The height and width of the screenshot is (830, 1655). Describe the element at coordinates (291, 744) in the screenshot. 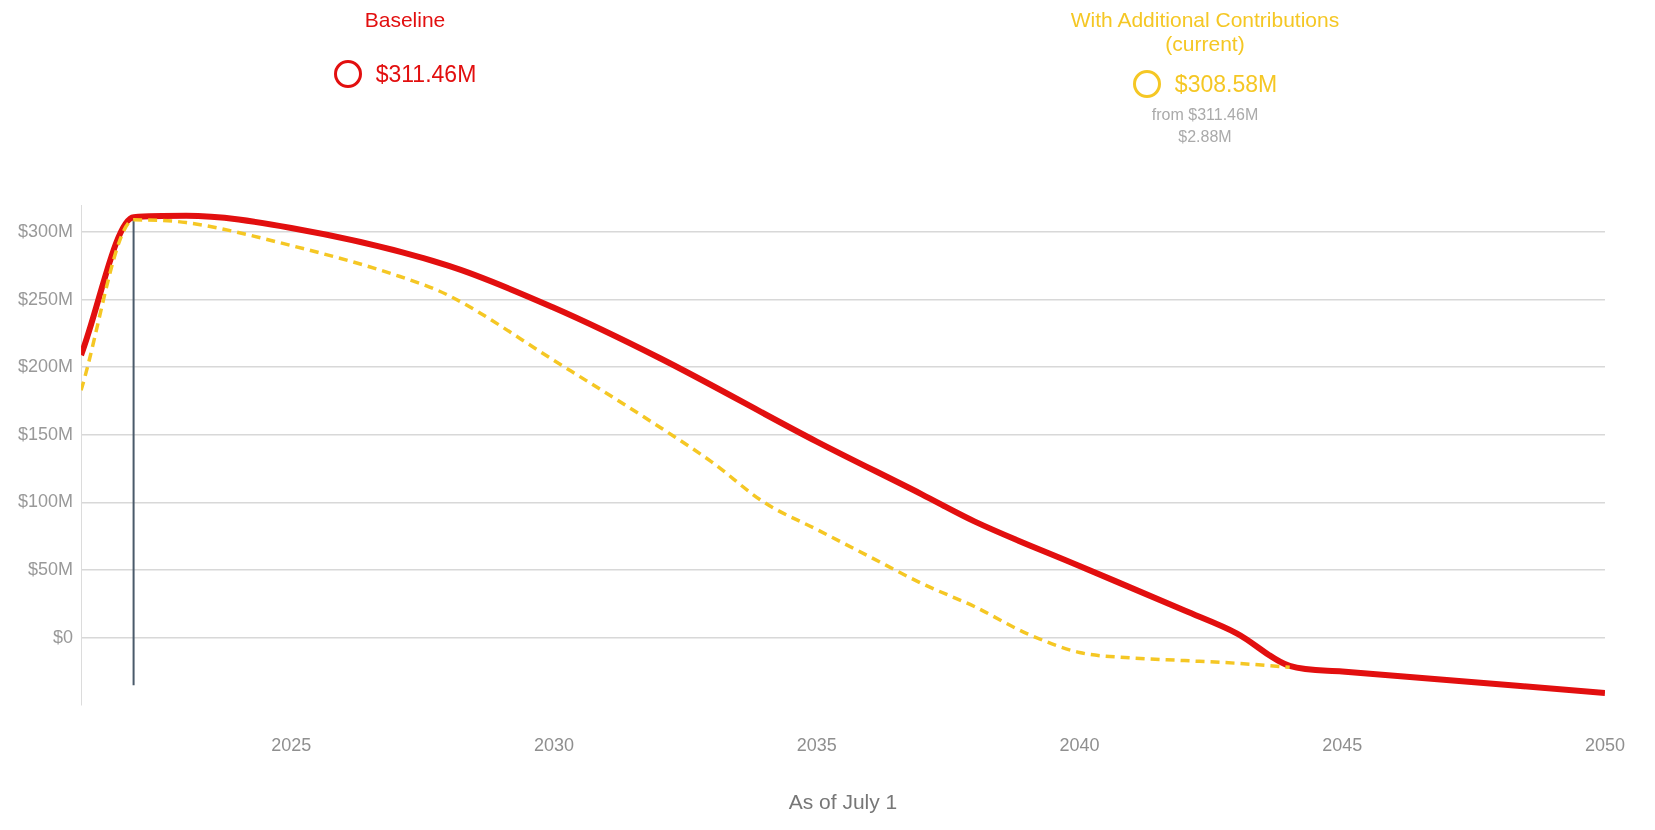

I see `x-tick-label: 2025` at that location.